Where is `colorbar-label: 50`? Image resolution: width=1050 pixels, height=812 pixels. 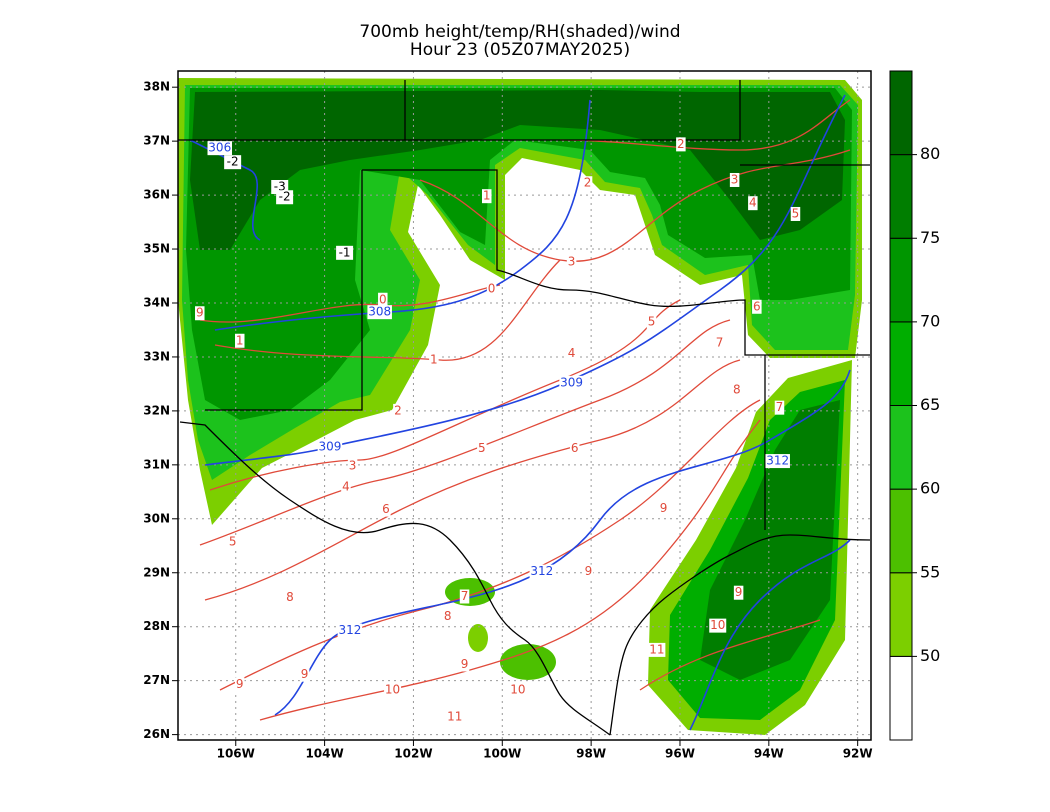
colorbar-label: 50 is located at coordinates (930, 655).